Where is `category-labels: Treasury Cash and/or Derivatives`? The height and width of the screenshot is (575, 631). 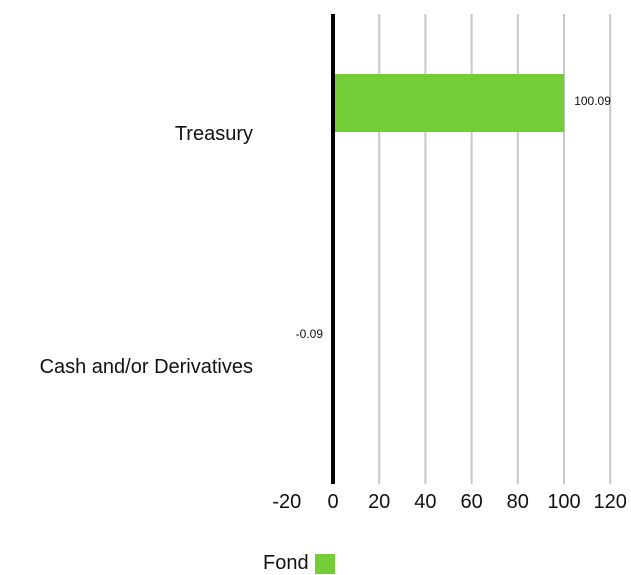
category-labels: Treasury Cash and/or Derivatives is located at coordinates (146, 250).